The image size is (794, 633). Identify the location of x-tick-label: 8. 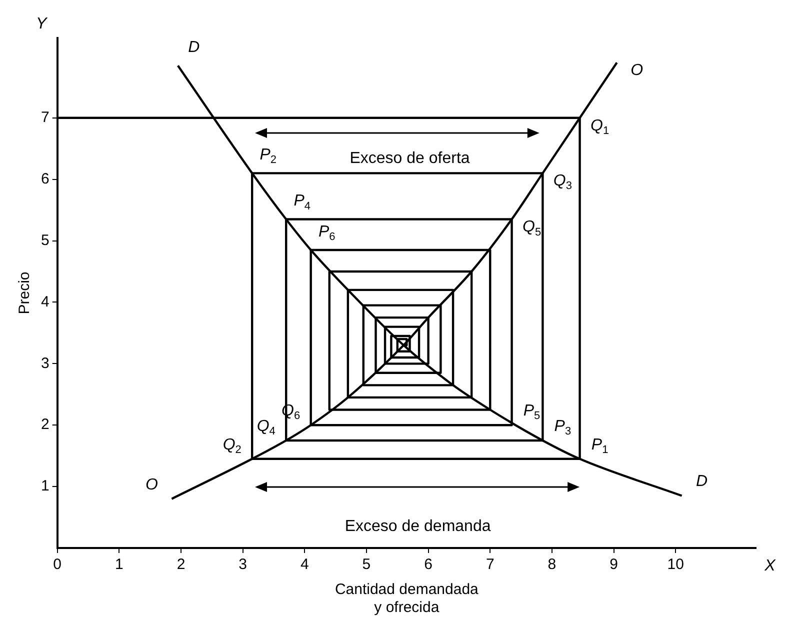
(552, 565).